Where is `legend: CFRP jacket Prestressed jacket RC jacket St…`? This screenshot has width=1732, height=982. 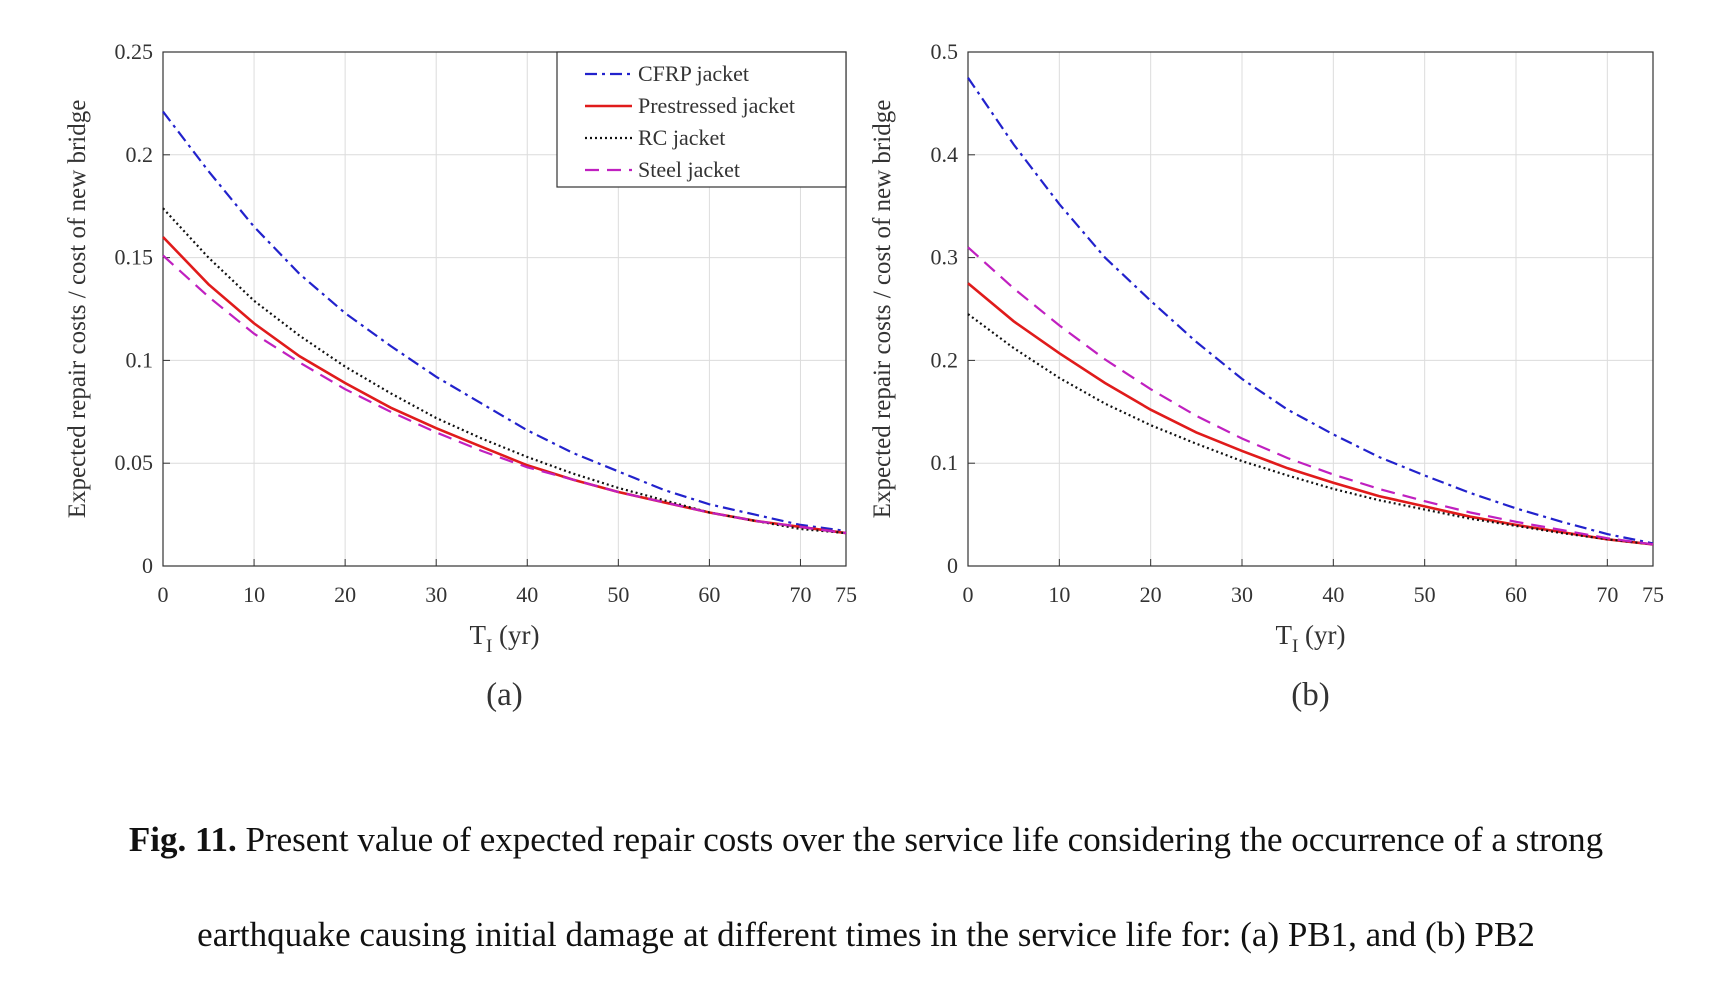 legend: CFRP jacket Prestressed jacket RC jacket St… is located at coordinates (701, 119).